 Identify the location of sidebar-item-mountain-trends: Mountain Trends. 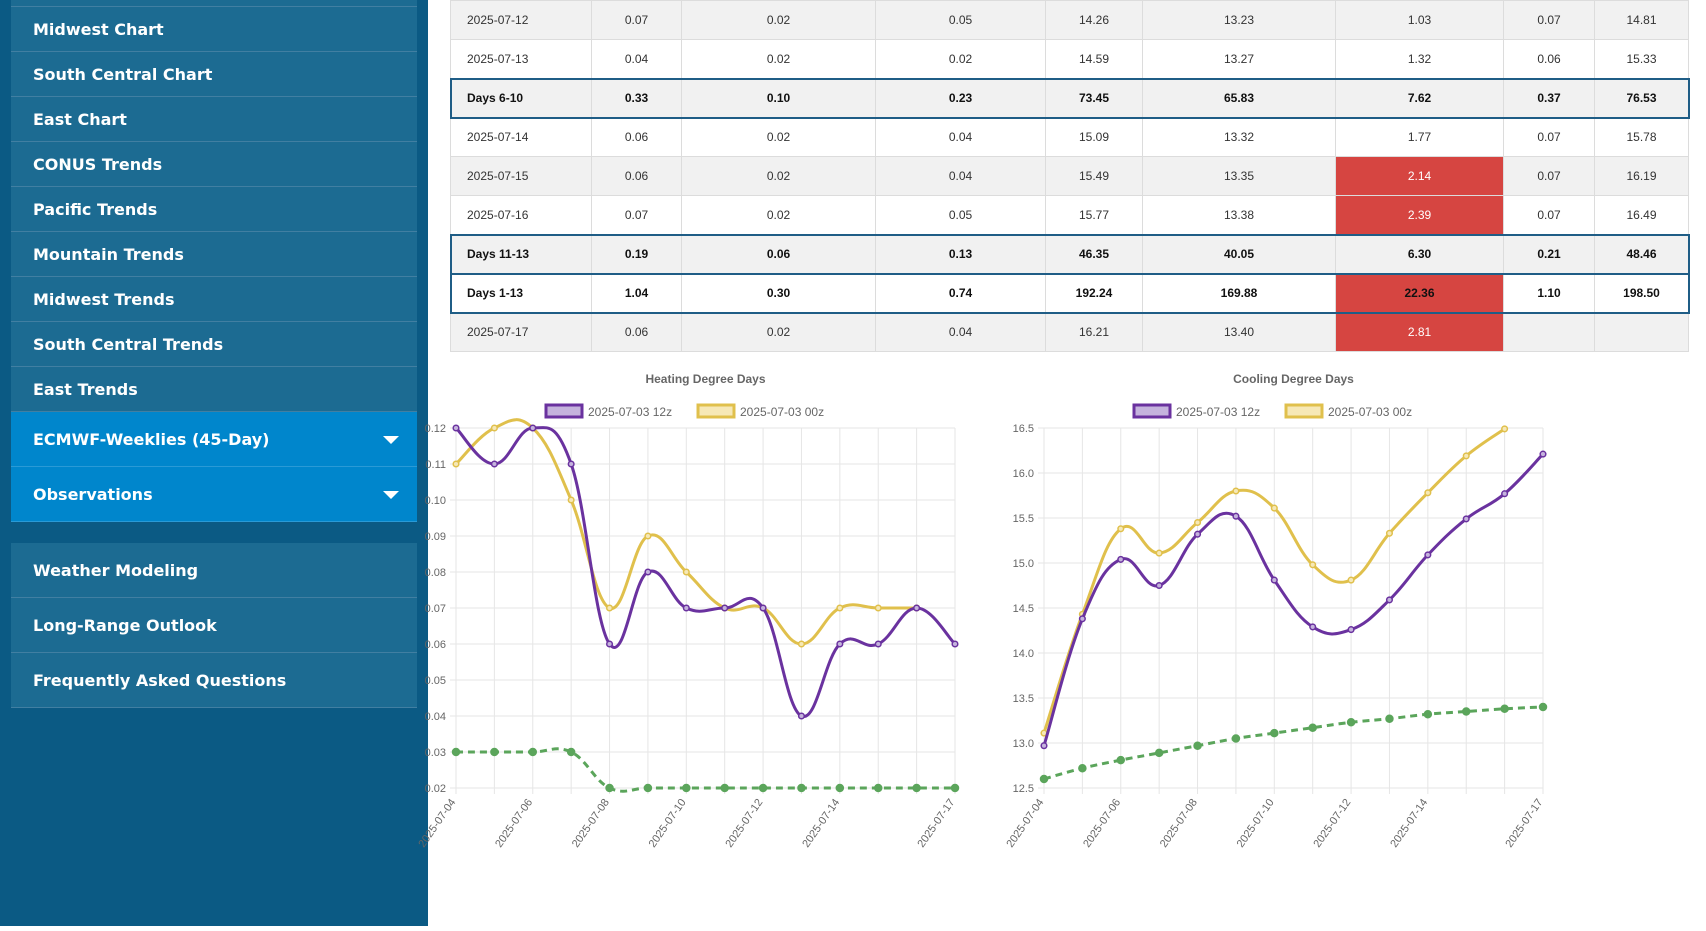
(214, 254).